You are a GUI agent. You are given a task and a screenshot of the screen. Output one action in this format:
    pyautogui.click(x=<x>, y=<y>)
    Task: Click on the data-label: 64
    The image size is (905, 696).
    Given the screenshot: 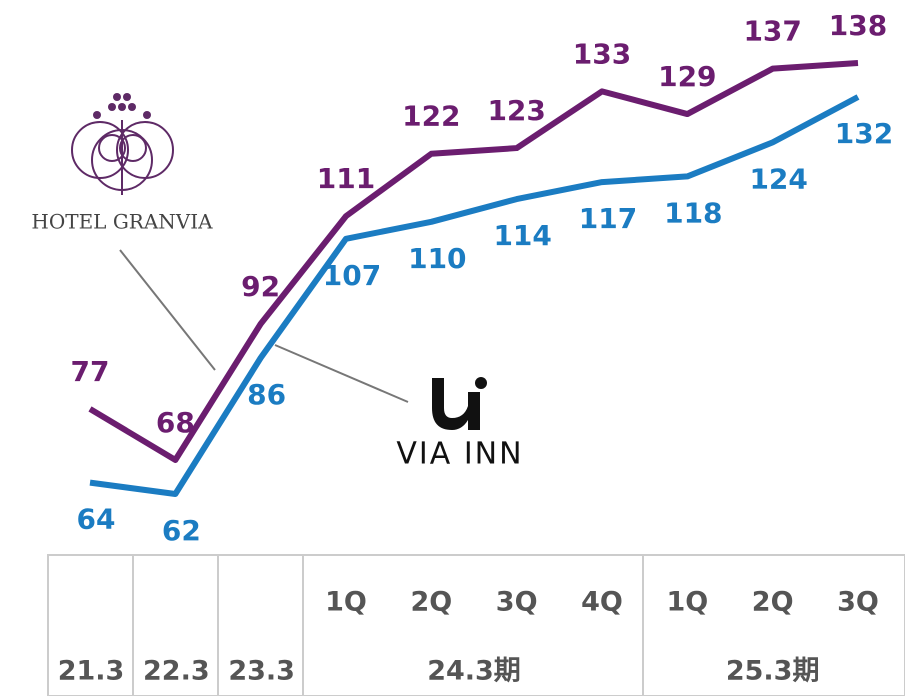 What is the action you would take?
    pyautogui.click(x=96, y=519)
    